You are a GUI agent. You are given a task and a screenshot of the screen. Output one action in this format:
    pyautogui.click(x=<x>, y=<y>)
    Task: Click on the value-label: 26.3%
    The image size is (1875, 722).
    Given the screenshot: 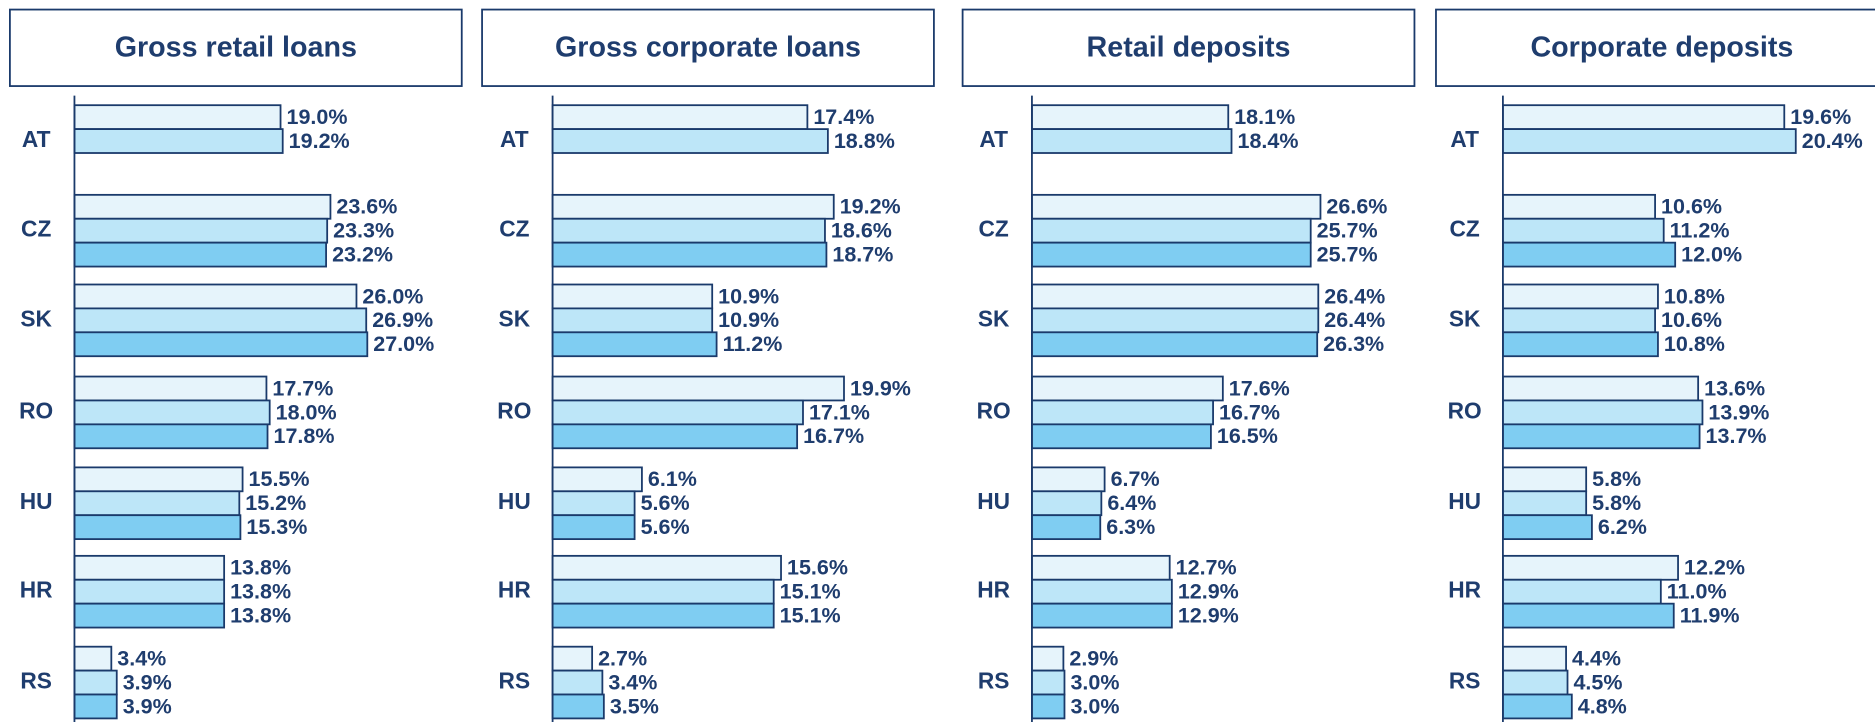 What is the action you would take?
    pyautogui.click(x=1353, y=344)
    